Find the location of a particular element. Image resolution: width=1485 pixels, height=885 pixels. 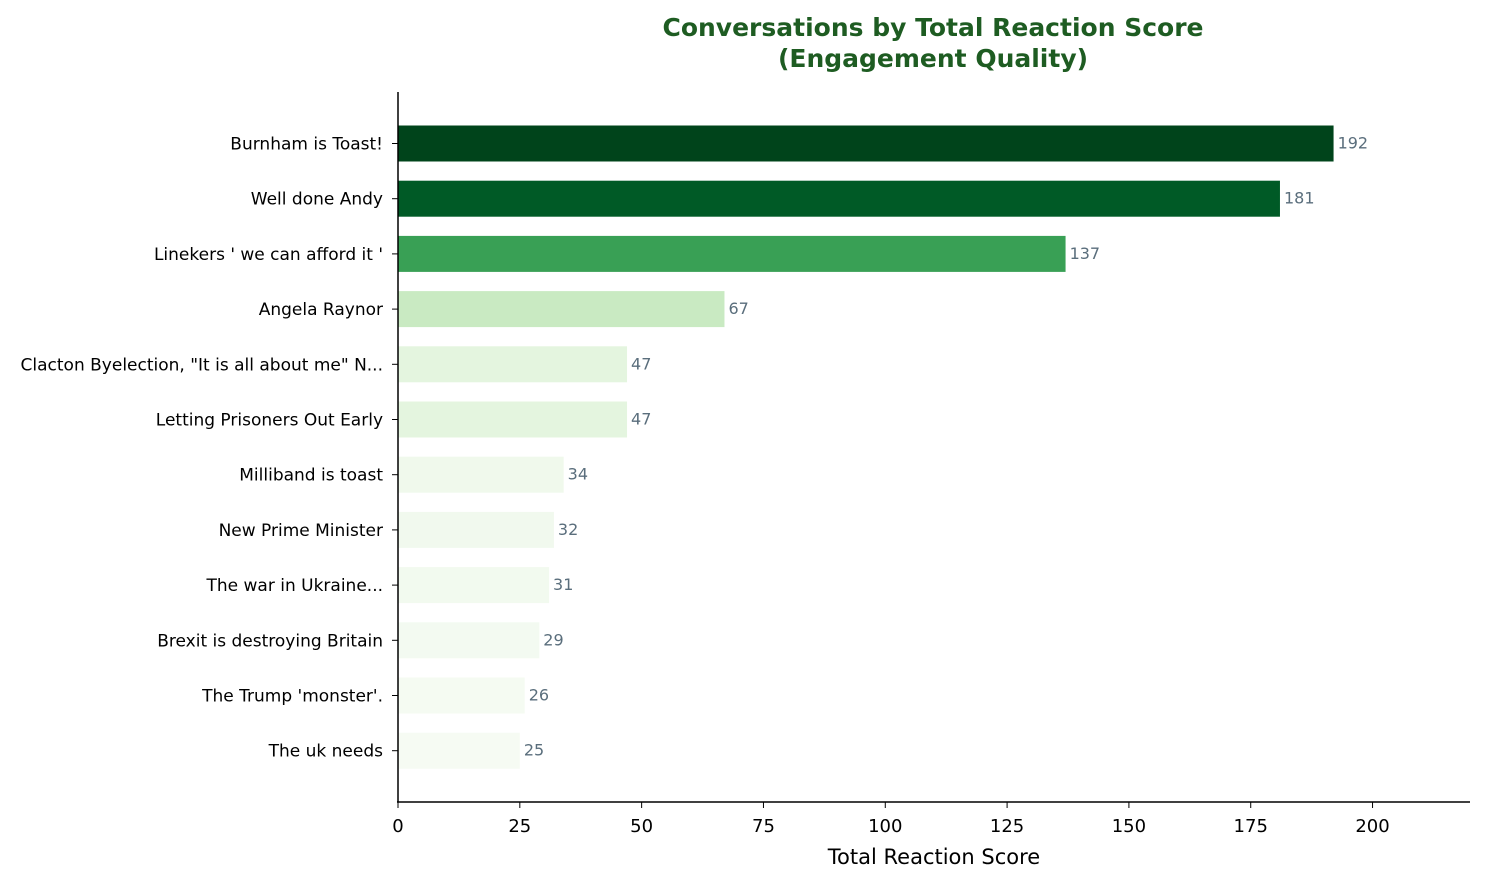

value-label: 26 is located at coordinates (539, 695).